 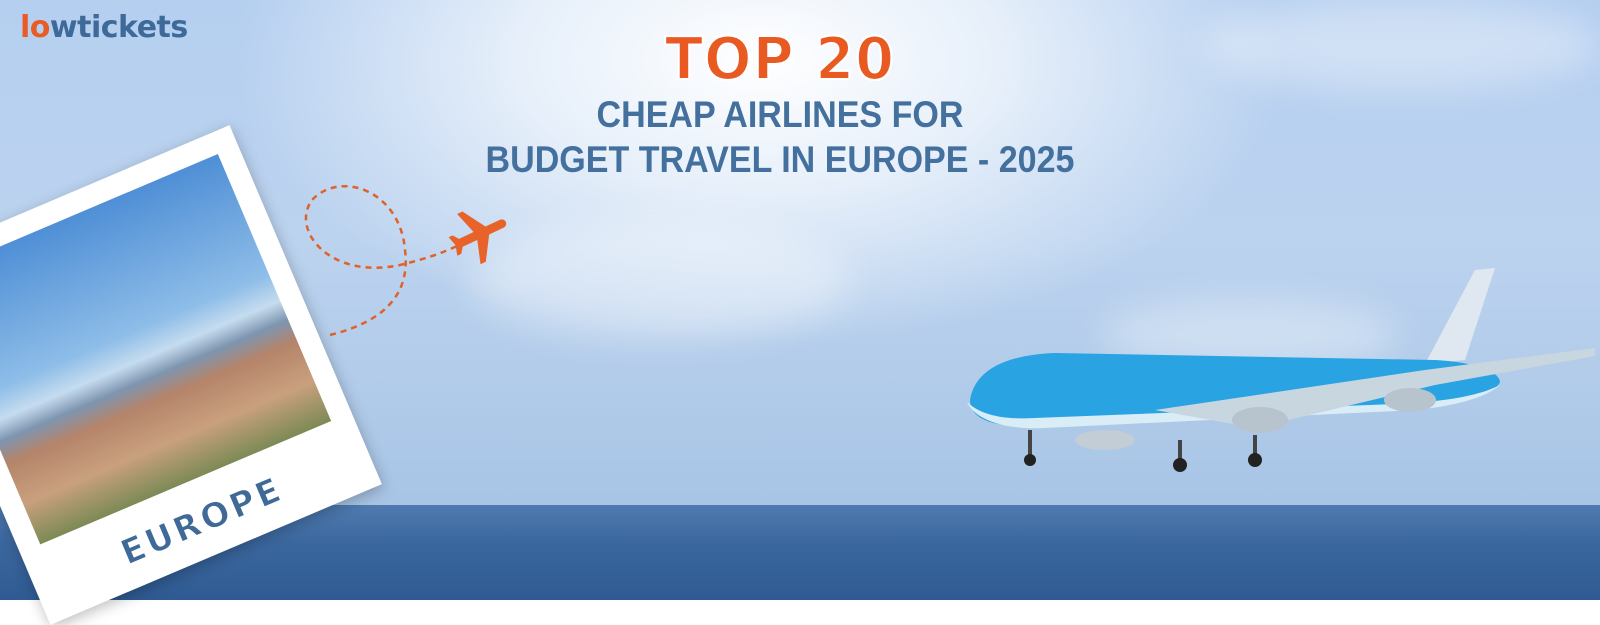 I want to click on headline-line2: BUDGET TRAVEL IN EUROPE - 2025, so click(x=780, y=159).